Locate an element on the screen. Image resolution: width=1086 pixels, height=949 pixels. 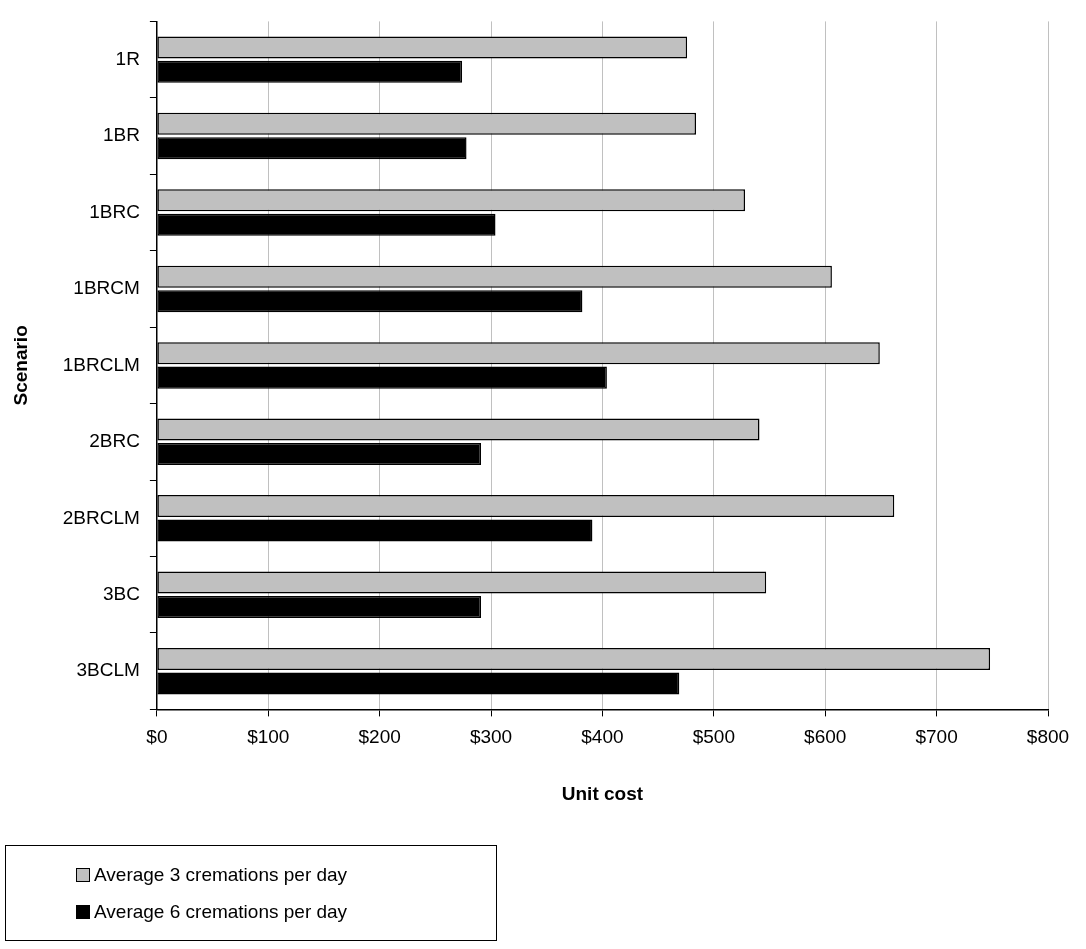
y-tick-label: 2BRCLM is located at coordinates (101, 517).